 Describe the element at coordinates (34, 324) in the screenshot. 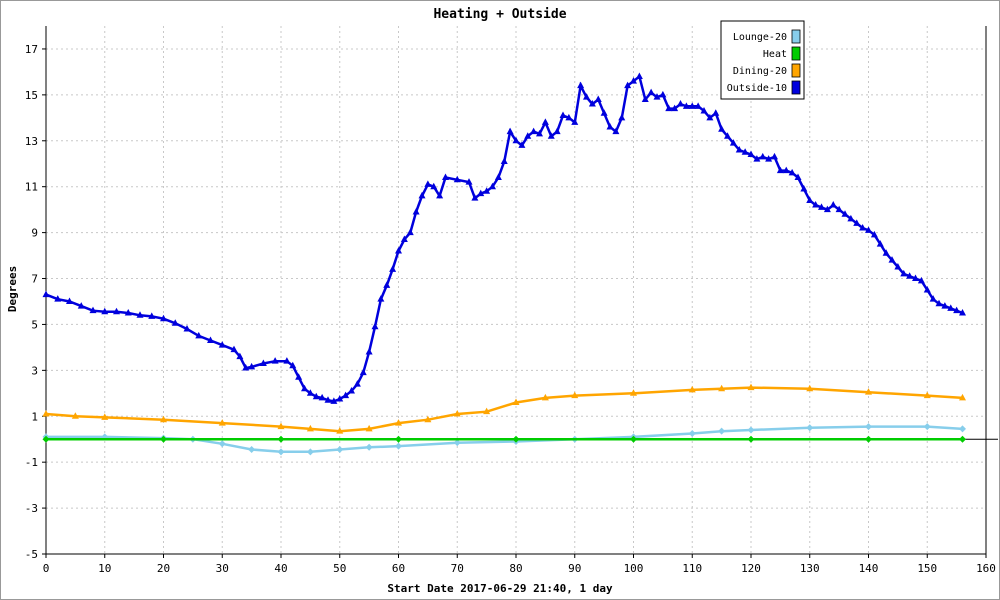

I see `y-tick-label: 5` at that location.